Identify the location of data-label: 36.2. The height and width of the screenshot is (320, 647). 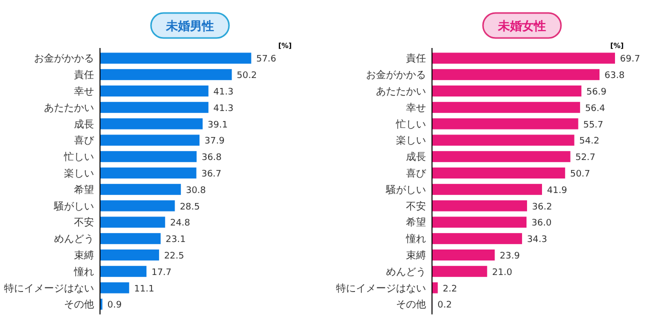
(542, 207).